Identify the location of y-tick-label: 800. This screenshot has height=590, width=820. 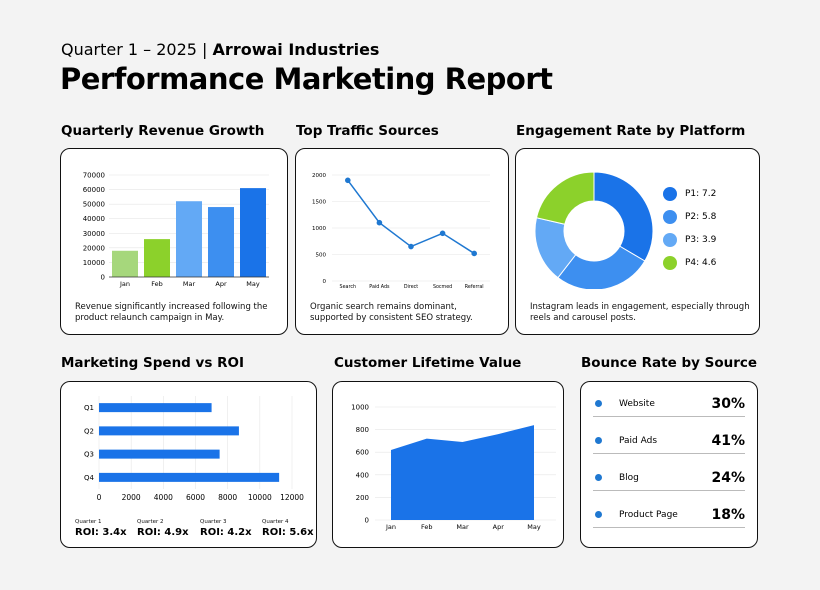
(362, 430).